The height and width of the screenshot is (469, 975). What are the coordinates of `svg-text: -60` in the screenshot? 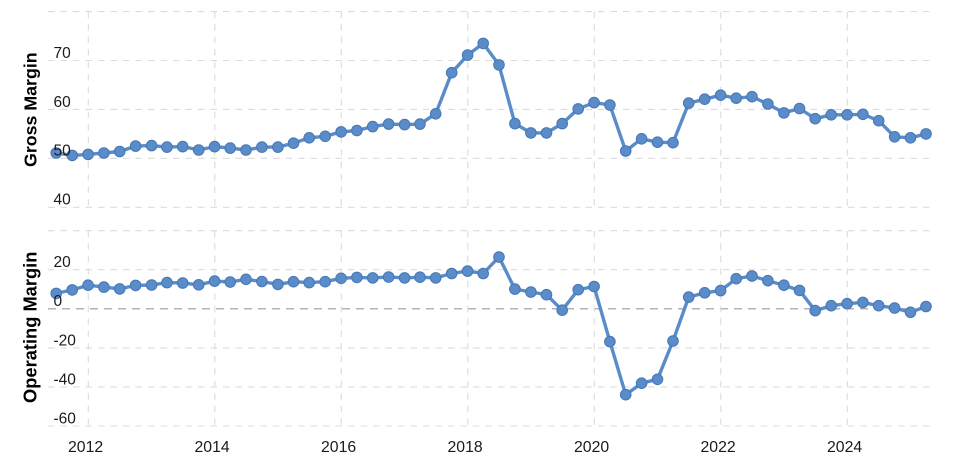 It's located at (65, 418).